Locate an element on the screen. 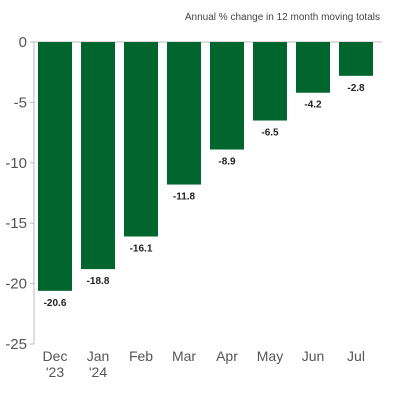 This screenshot has width=400, height=400. data-label: -16.1 is located at coordinates (141, 248).